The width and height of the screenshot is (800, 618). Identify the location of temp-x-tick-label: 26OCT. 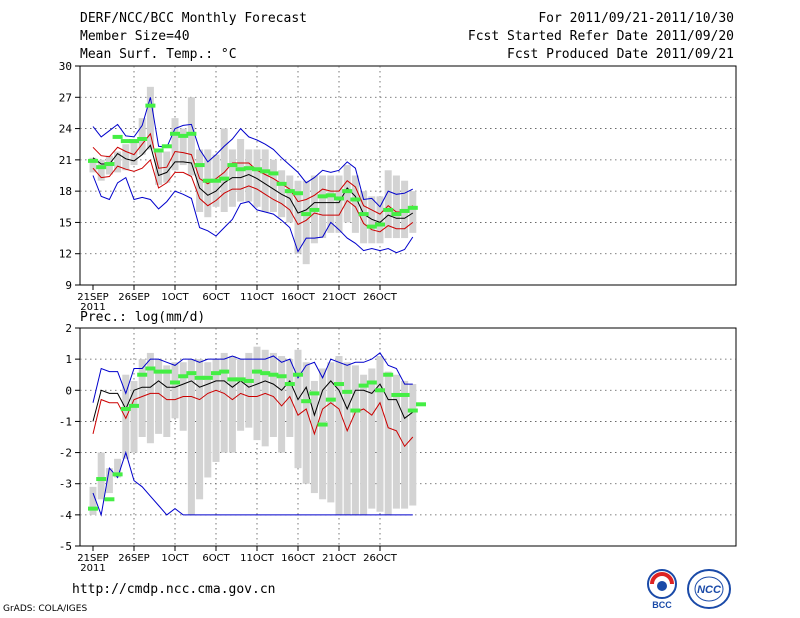
(380, 297).